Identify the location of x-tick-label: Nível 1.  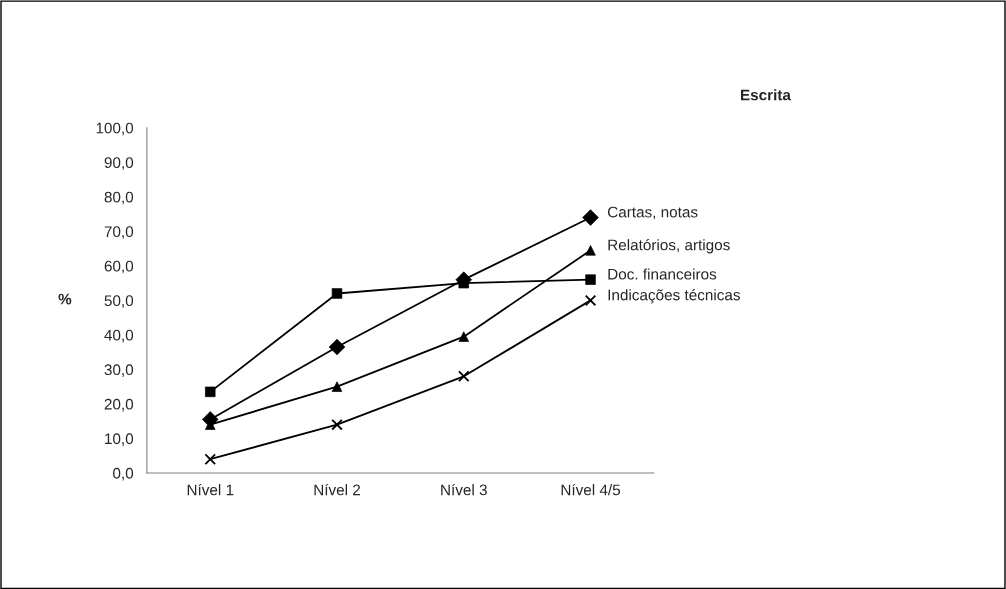
(210, 489).